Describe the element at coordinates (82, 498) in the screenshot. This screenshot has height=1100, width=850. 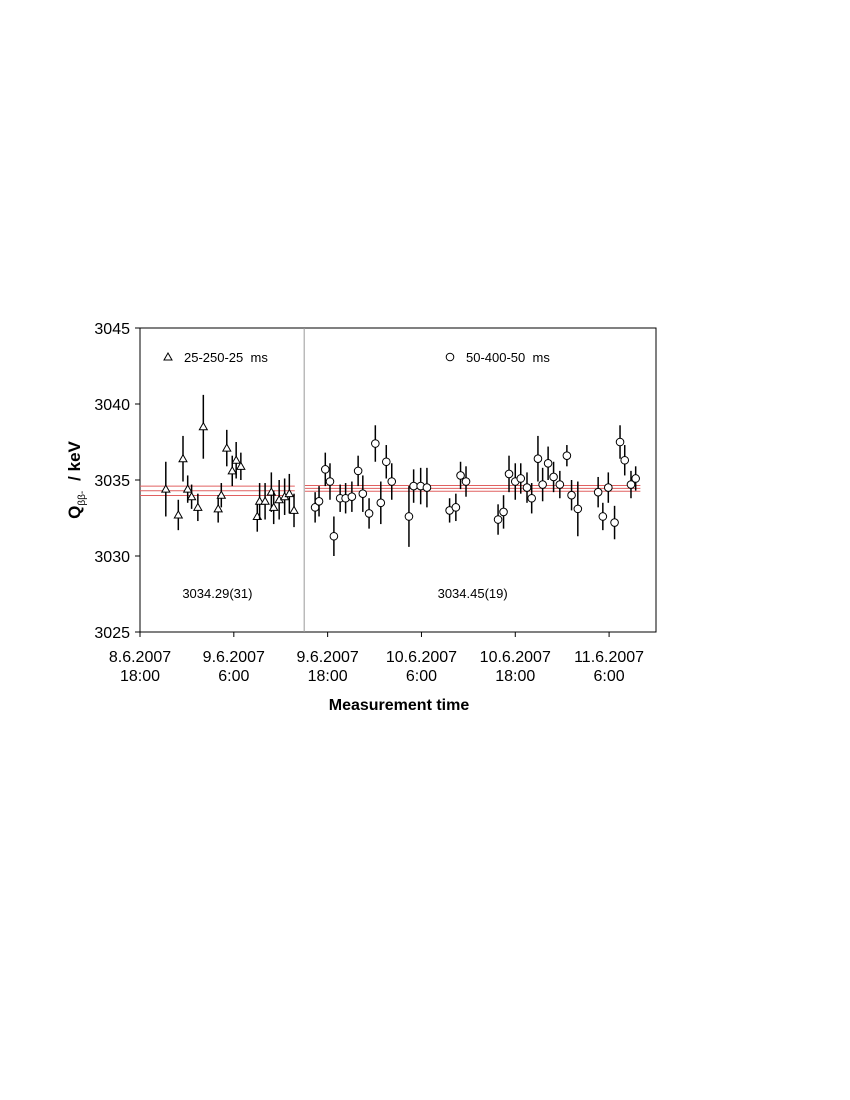
I see `y-label-sub: ββ-` at that location.